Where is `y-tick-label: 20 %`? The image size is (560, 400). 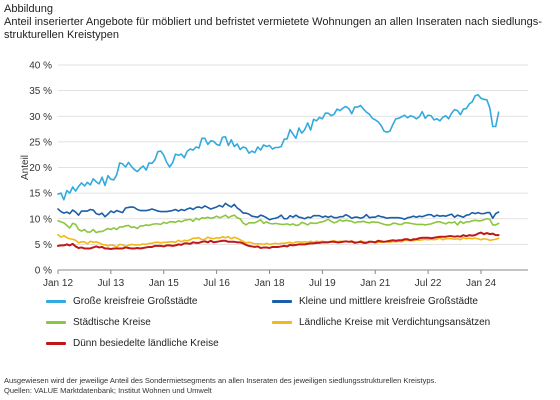 y-tick-label: 20 % is located at coordinates (40, 168).